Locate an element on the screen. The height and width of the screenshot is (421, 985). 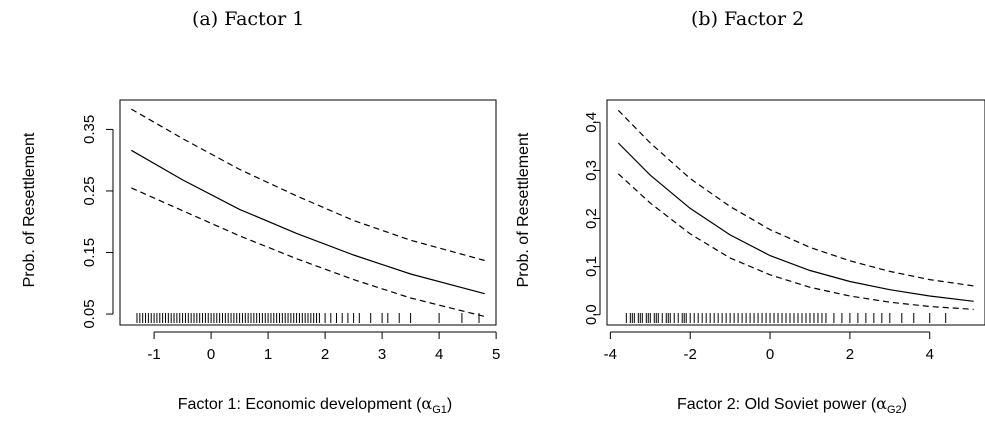
y-tick-label: 0.1 is located at coordinates (591, 266).